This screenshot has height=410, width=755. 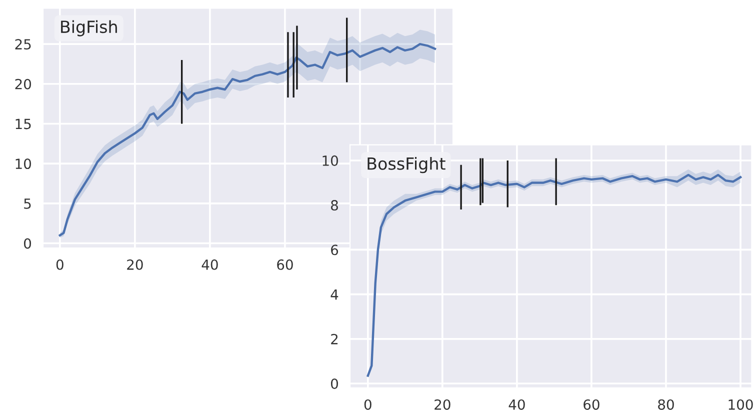 What do you see at coordinates (666, 404) in the screenshot?
I see `x-tick-label: 80` at bounding box center [666, 404].